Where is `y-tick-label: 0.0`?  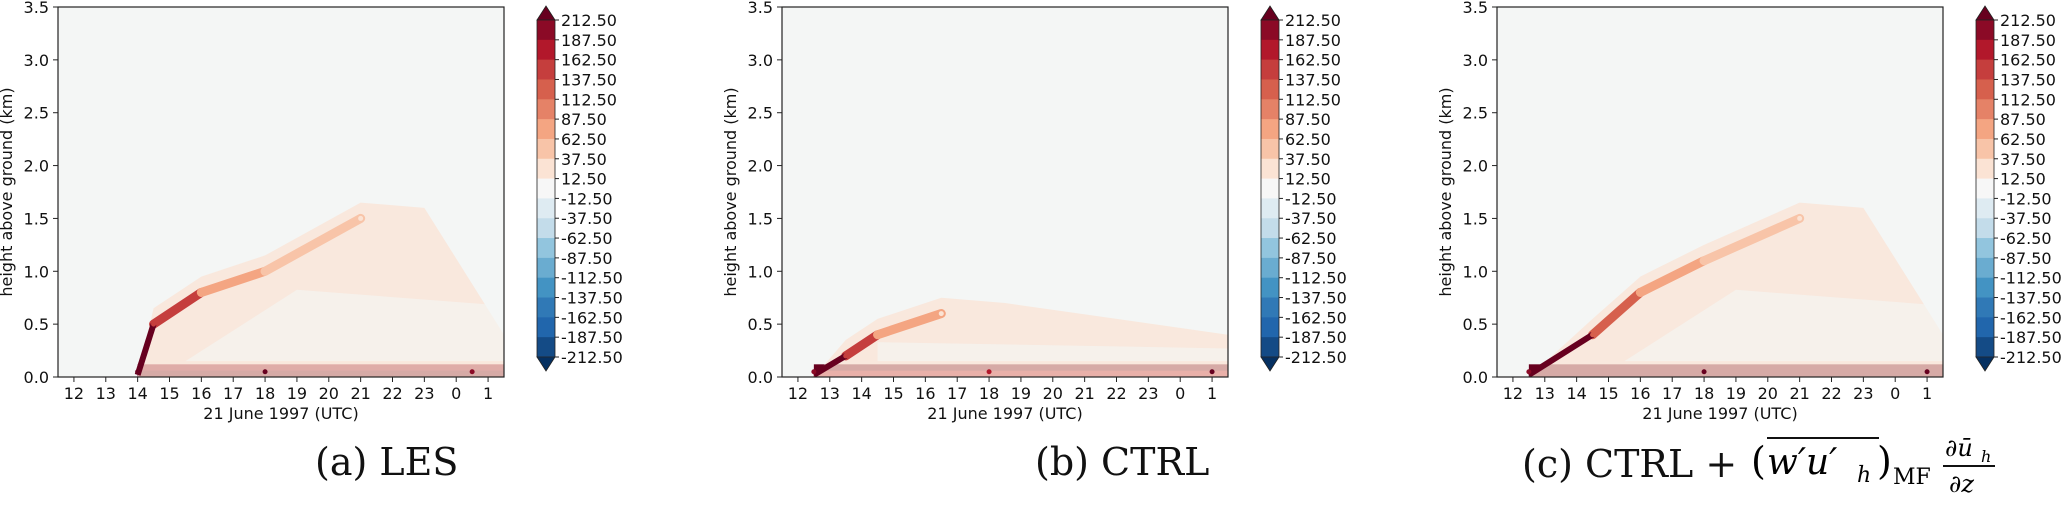
y-tick-label: 0.0 is located at coordinates (36, 377).